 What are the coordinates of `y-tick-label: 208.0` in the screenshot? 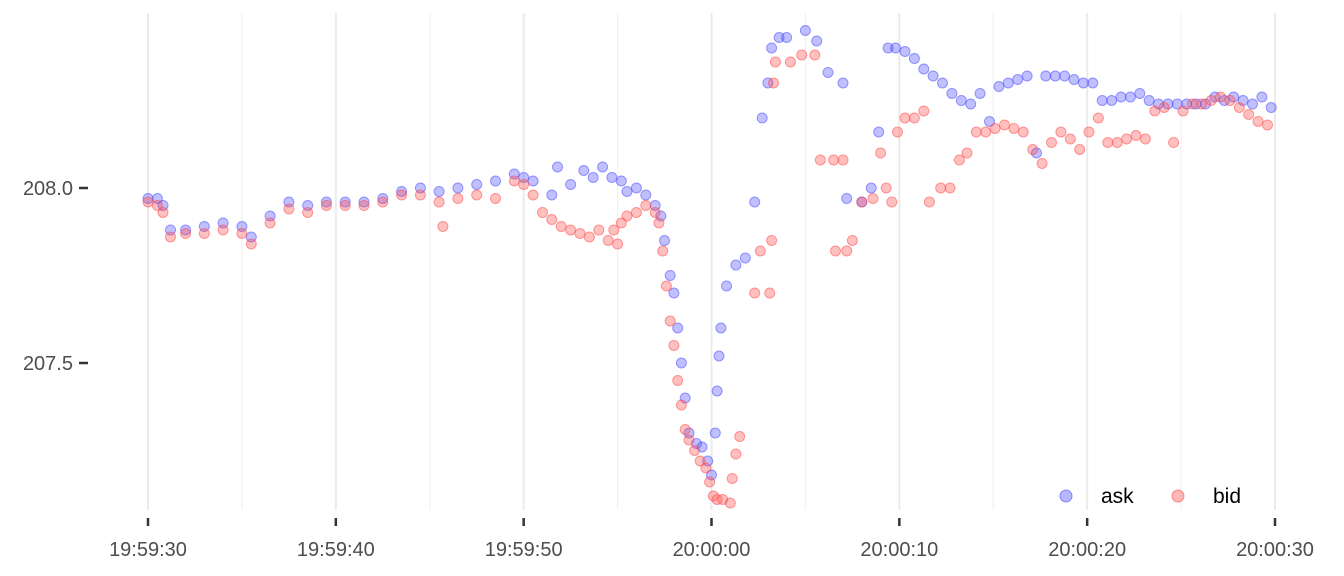 It's located at (48, 189).